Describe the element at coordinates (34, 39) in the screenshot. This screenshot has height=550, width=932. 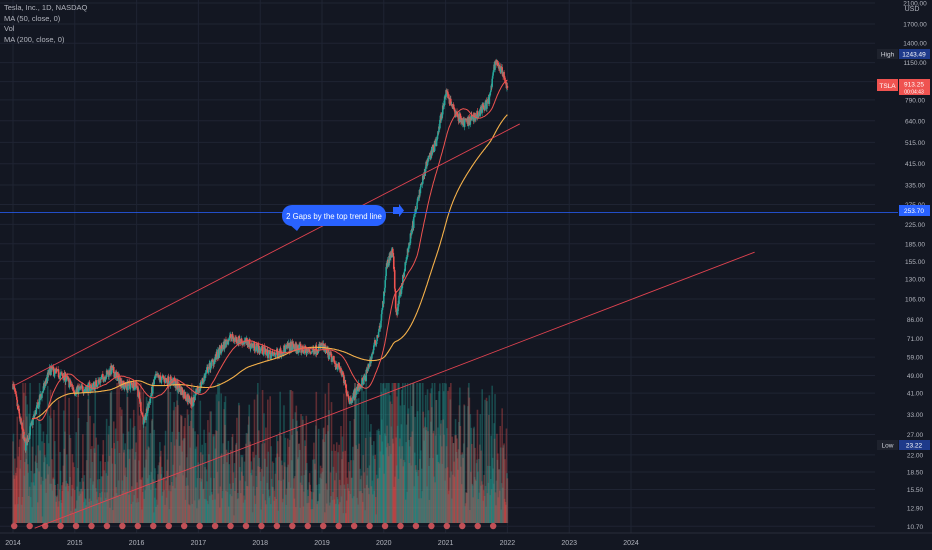
I see `legend-ma200: MA (200, close, 0)` at that location.